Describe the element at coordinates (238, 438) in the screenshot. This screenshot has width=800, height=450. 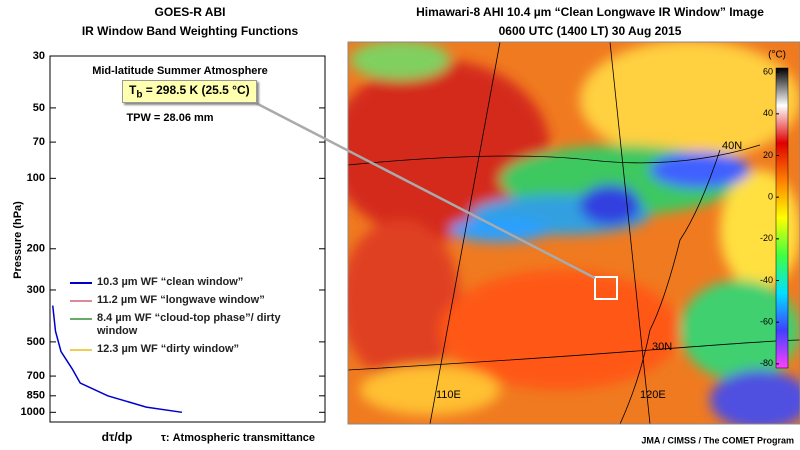
I see `x-axis-note: τ: Atmospheric transmittance` at that location.